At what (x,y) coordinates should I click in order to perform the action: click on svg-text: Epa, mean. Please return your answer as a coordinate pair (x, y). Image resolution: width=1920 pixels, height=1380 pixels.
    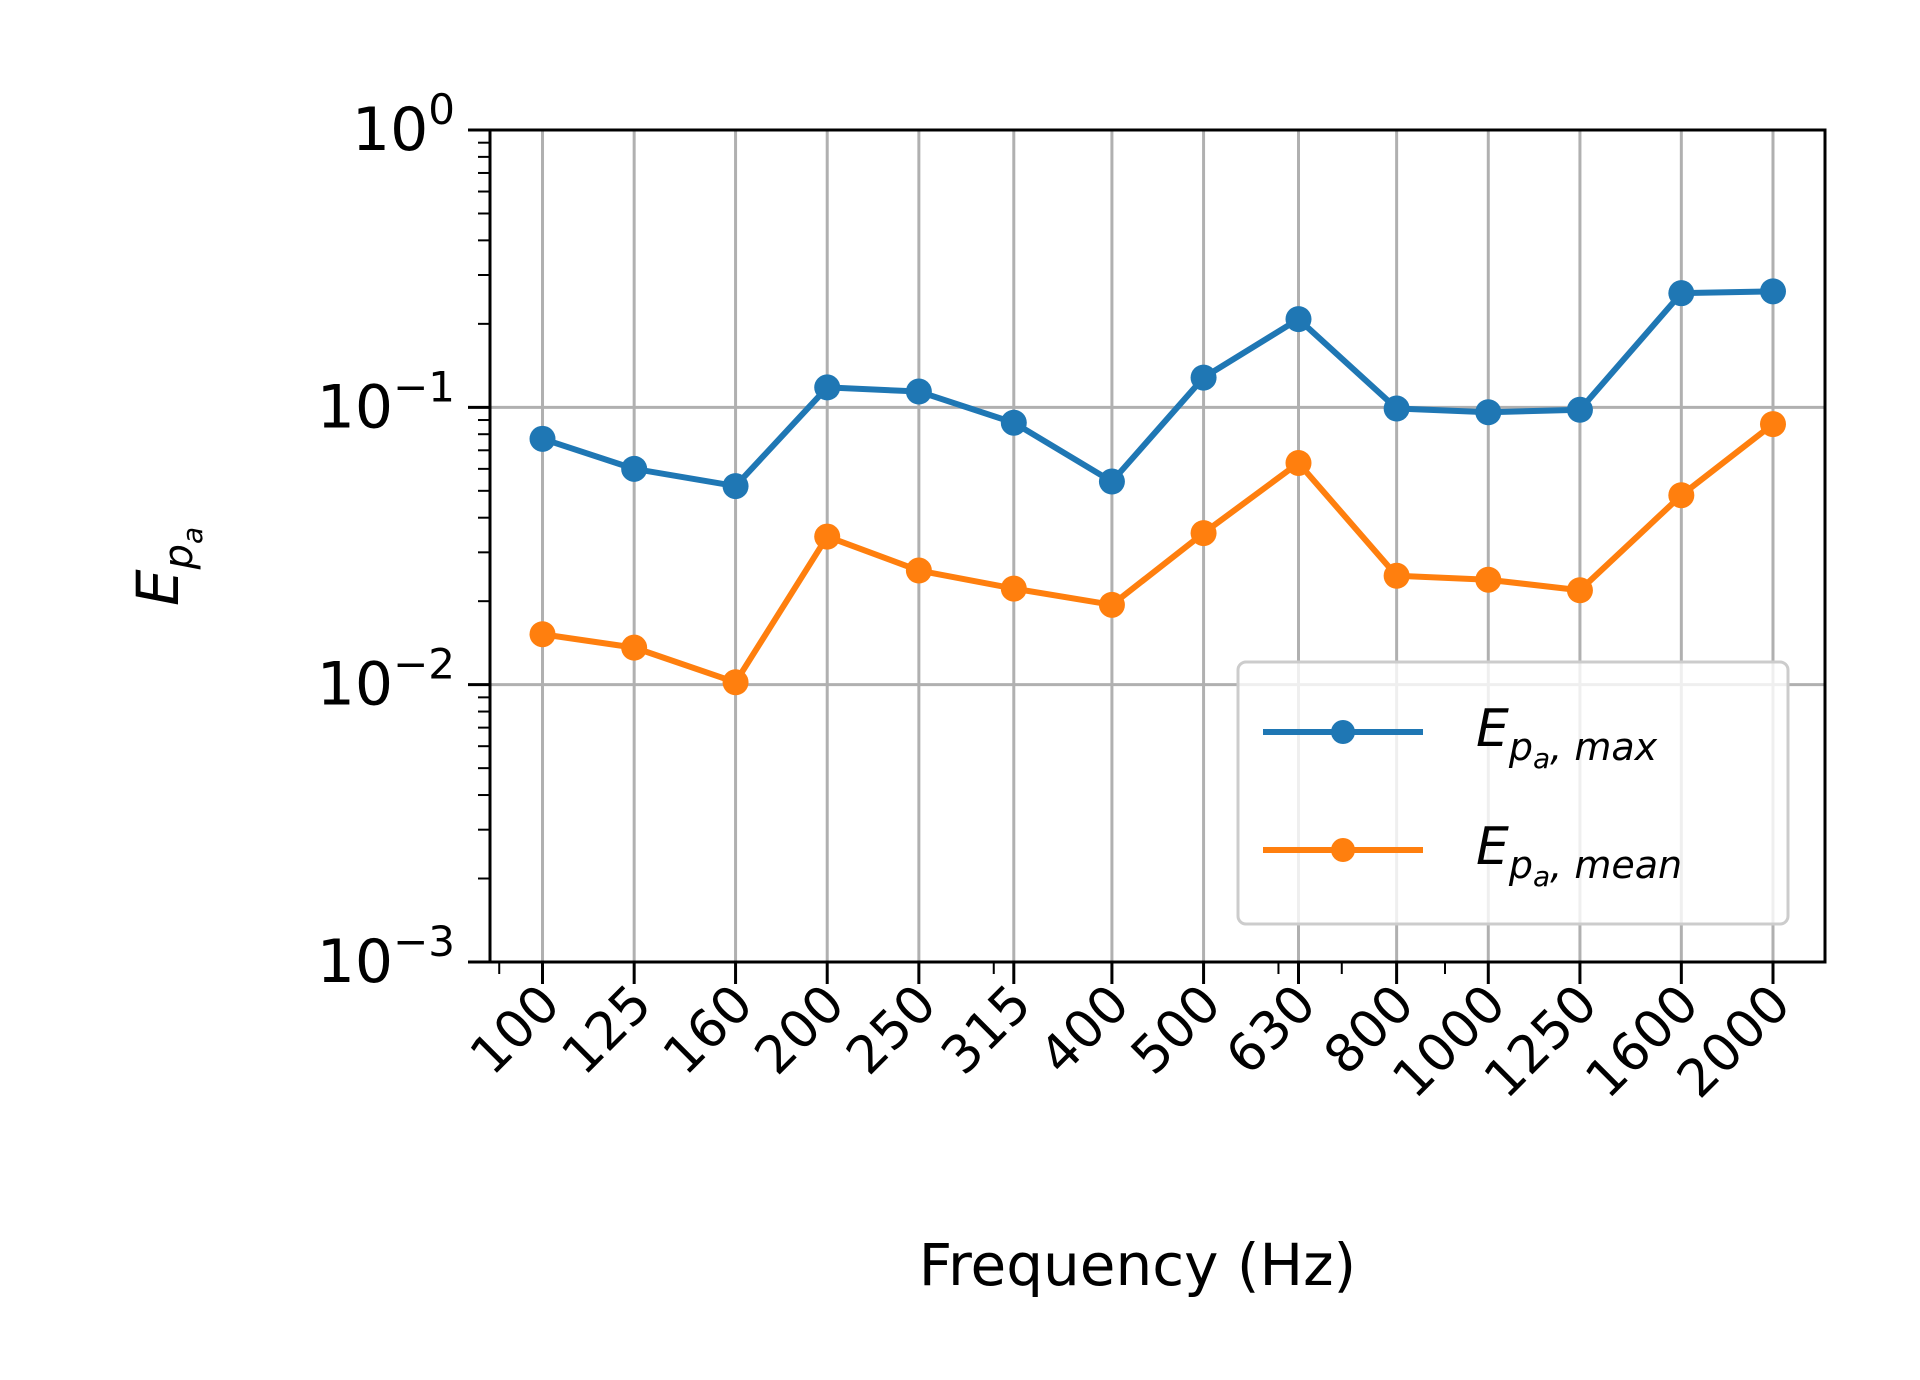
    Looking at the image, I should click on (1579, 855).